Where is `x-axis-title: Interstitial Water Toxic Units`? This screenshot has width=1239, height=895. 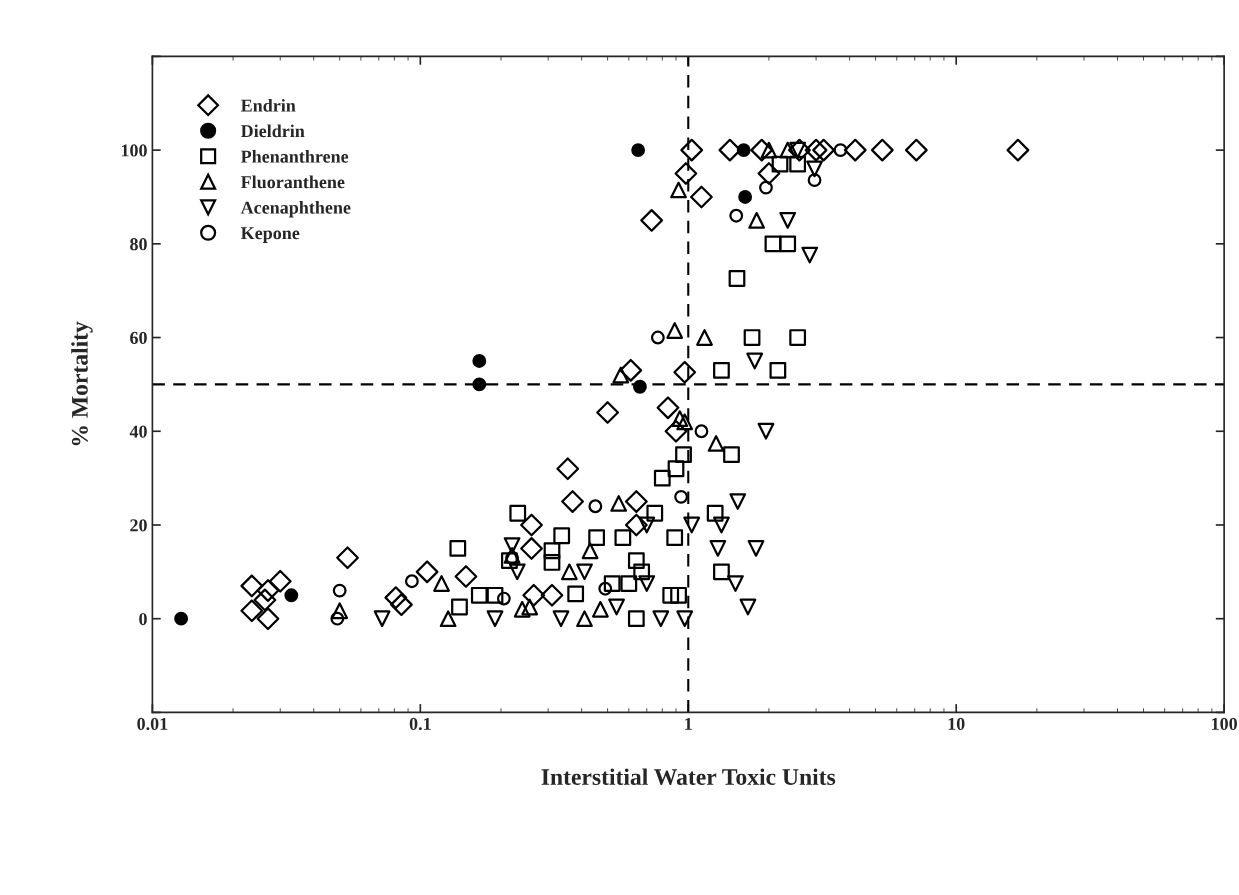 x-axis-title: Interstitial Water Toxic Units is located at coordinates (688, 777).